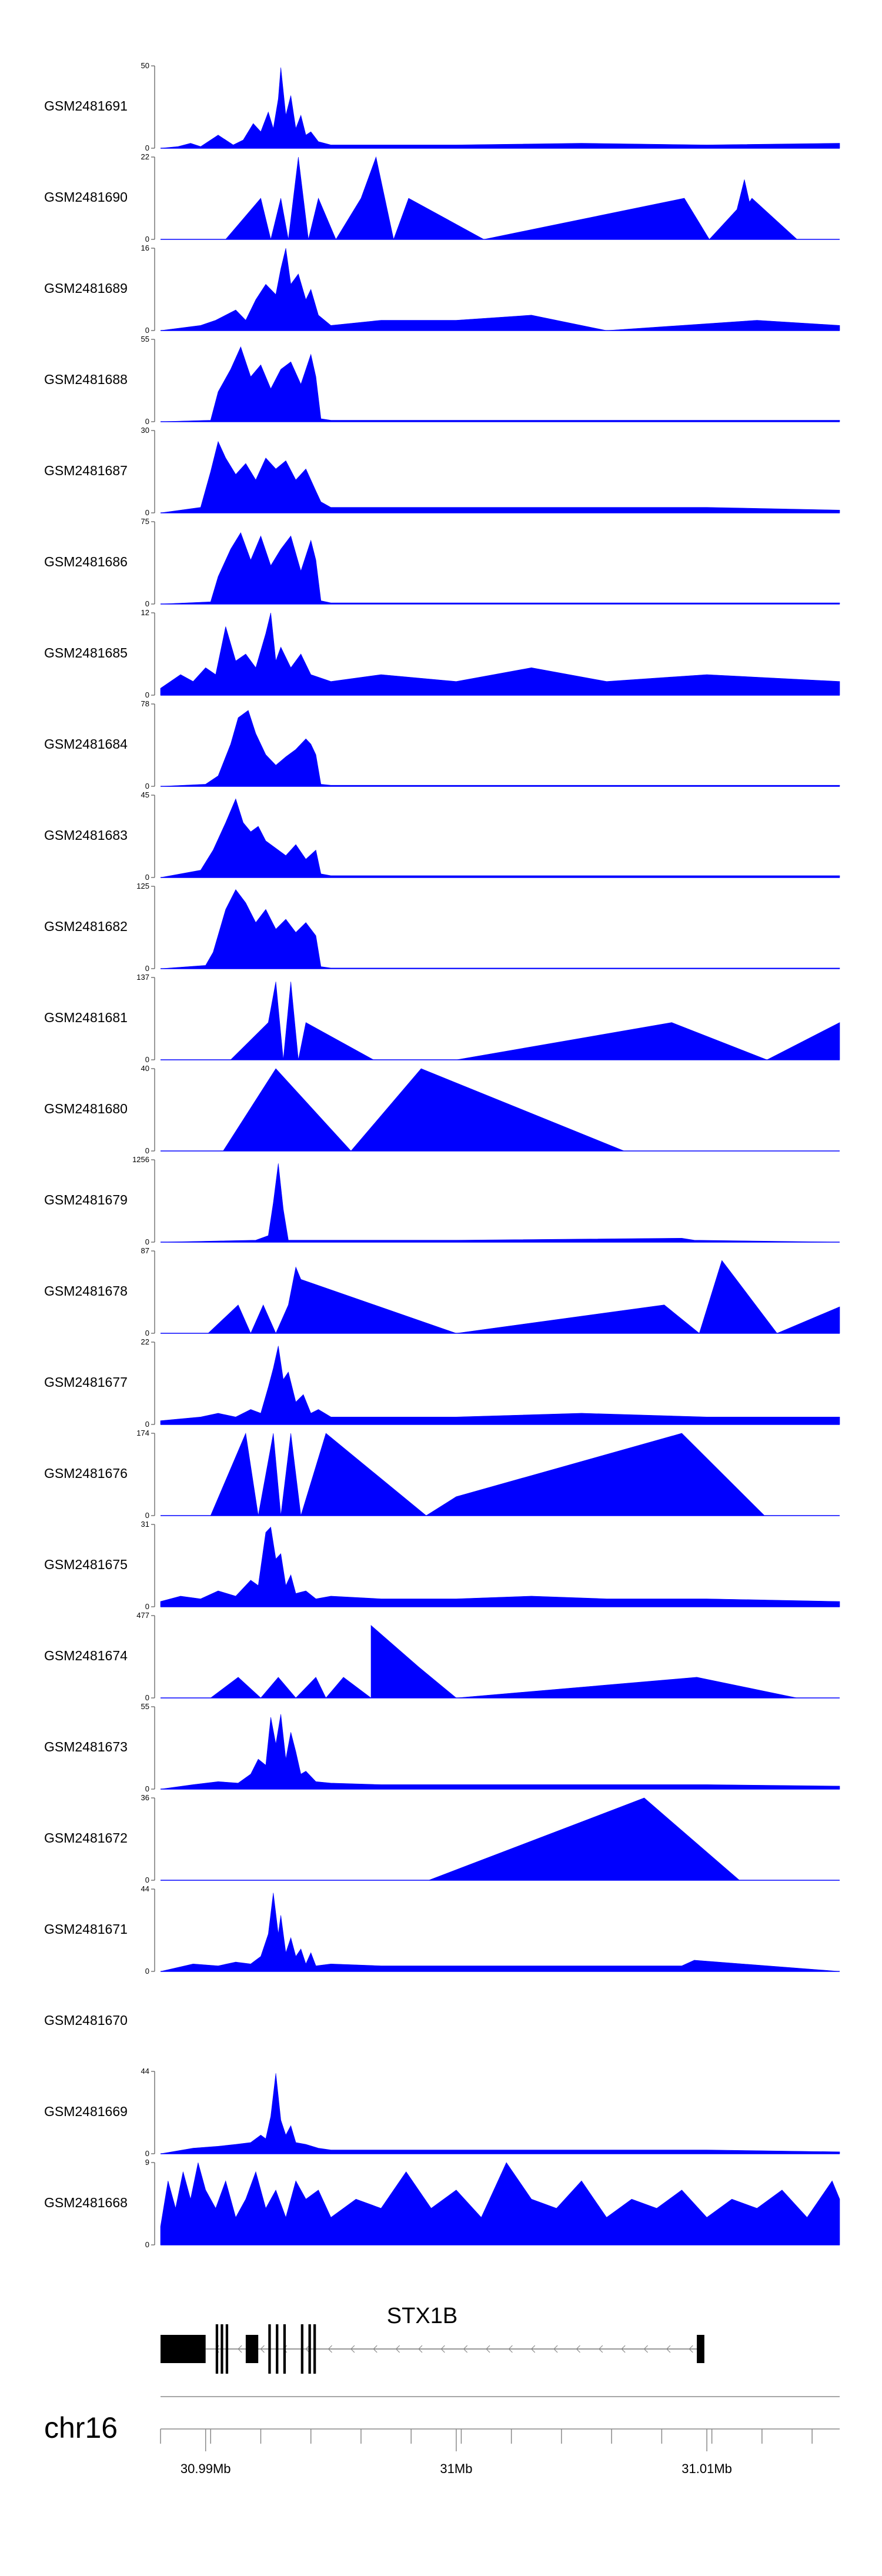 The width and height of the screenshot is (882, 2576). What do you see at coordinates (145, 521) in the screenshot?
I see `y-axis-max-label: 75` at bounding box center [145, 521].